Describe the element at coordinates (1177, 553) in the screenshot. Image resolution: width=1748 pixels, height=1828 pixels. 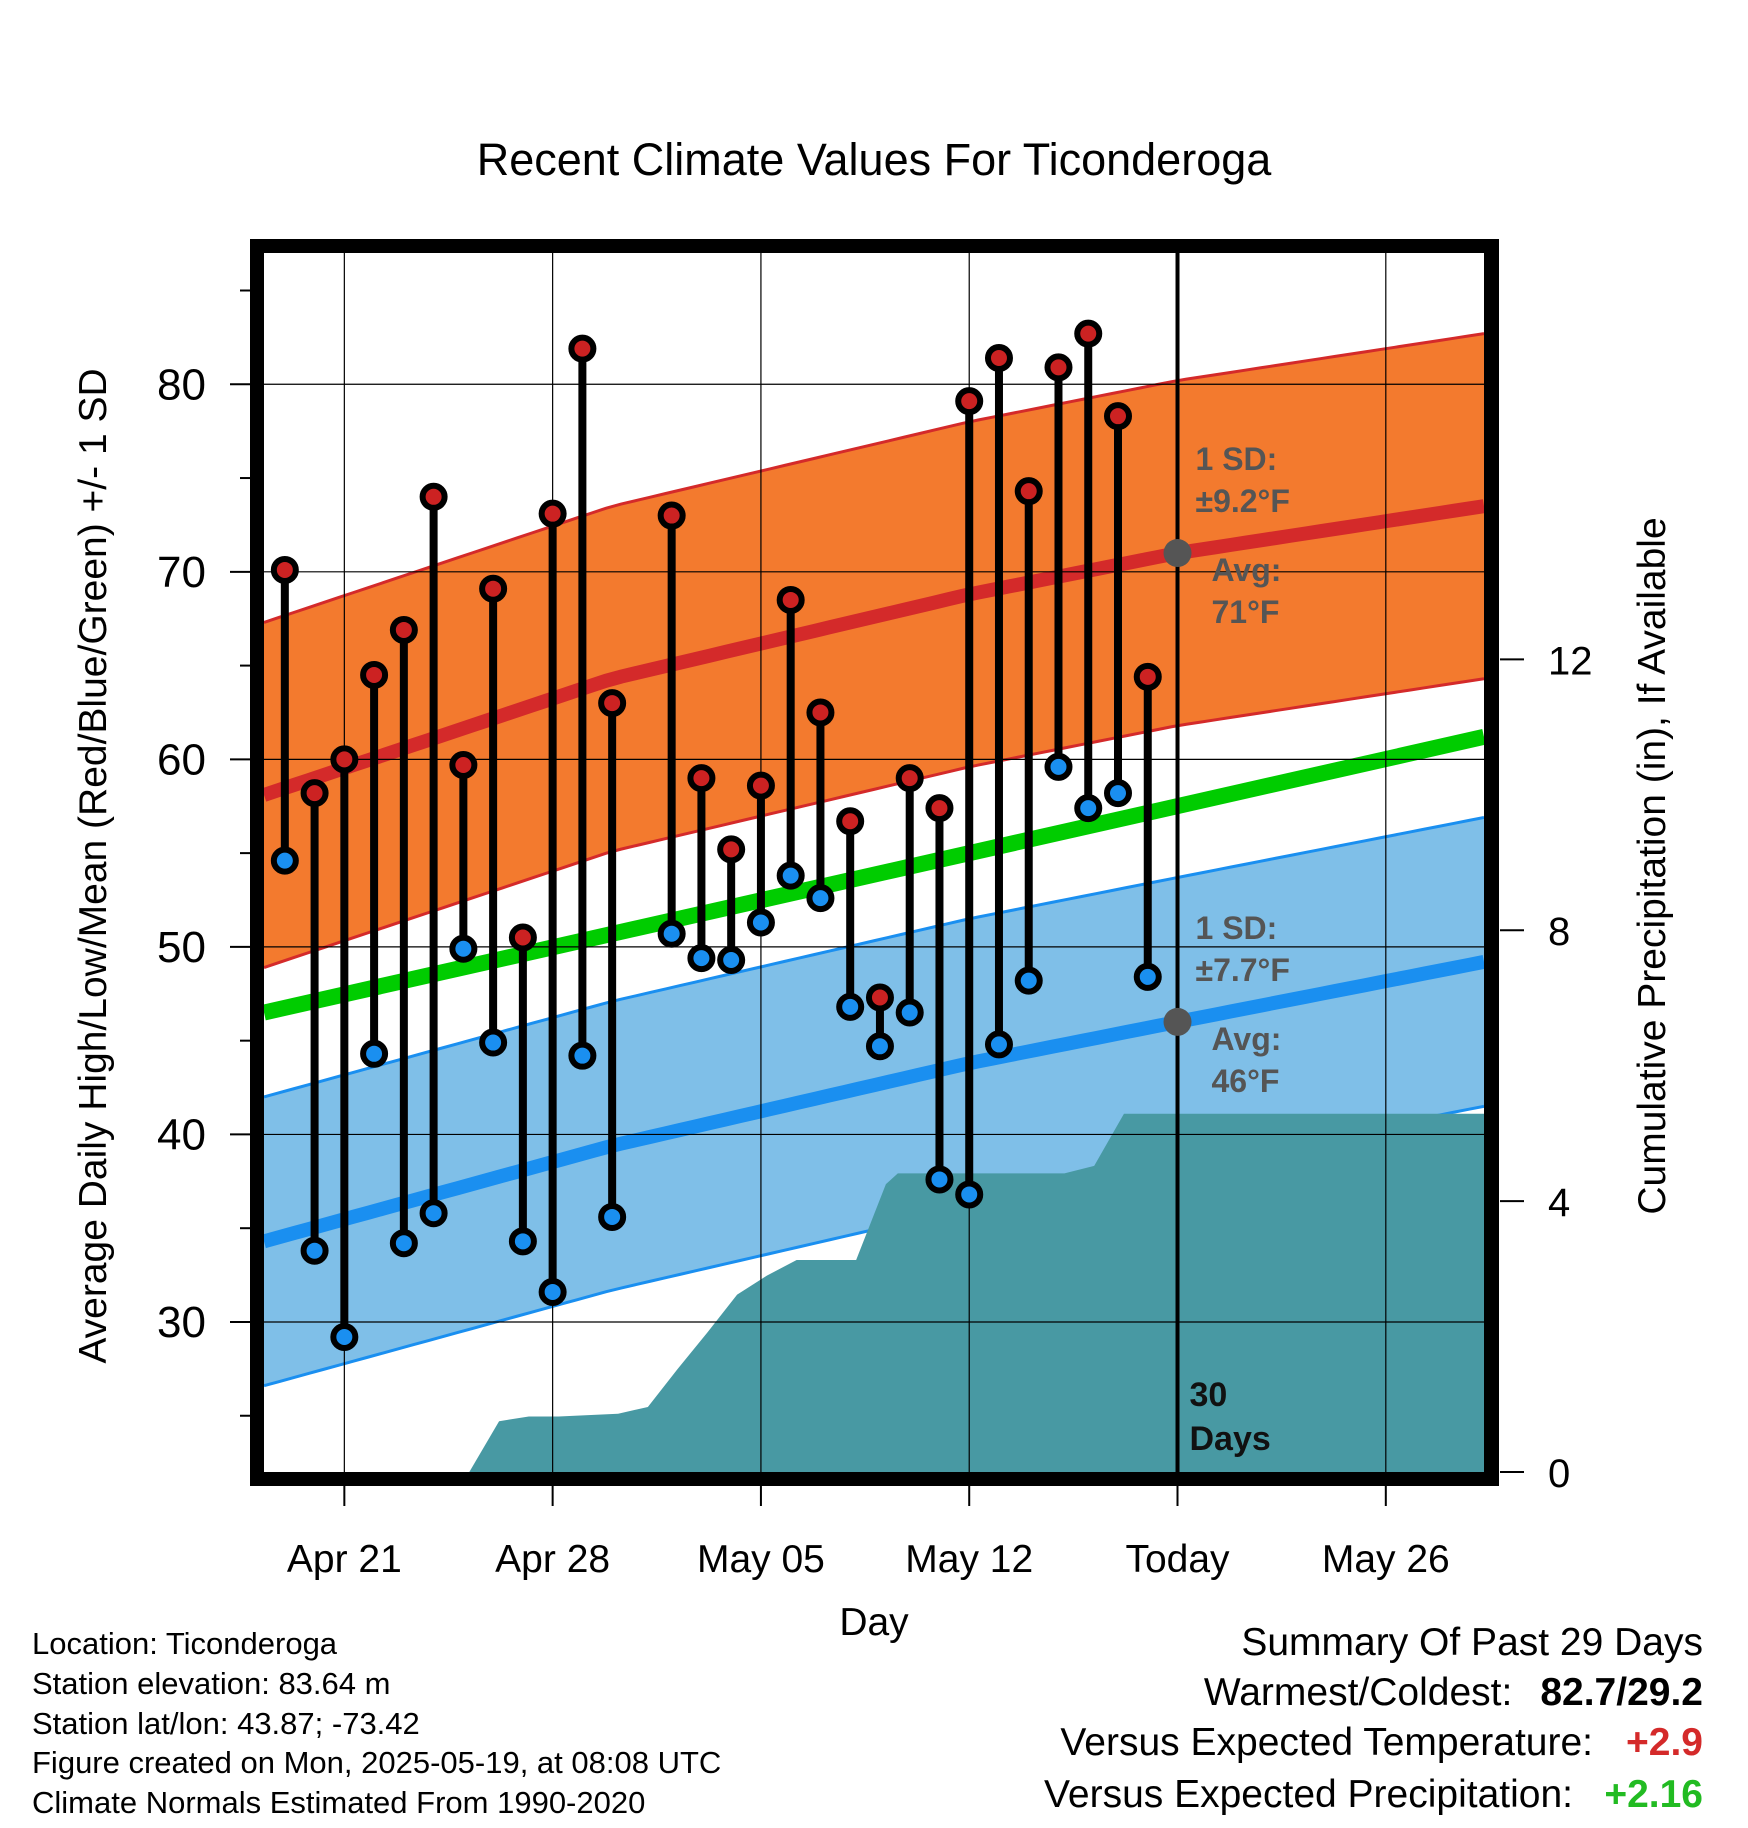
I see `normal-high-today-marker` at that location.